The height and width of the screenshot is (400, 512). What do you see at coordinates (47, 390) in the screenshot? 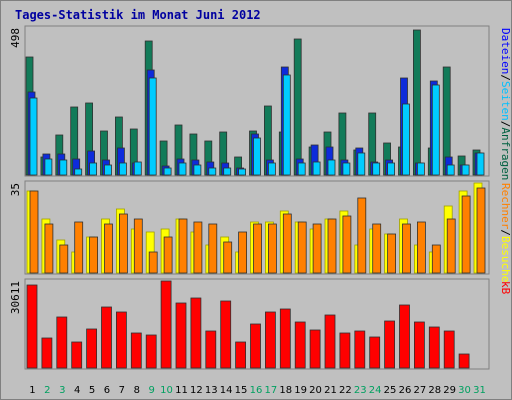
I see `x-tick-label: 2` at bounding box center [47, 390].